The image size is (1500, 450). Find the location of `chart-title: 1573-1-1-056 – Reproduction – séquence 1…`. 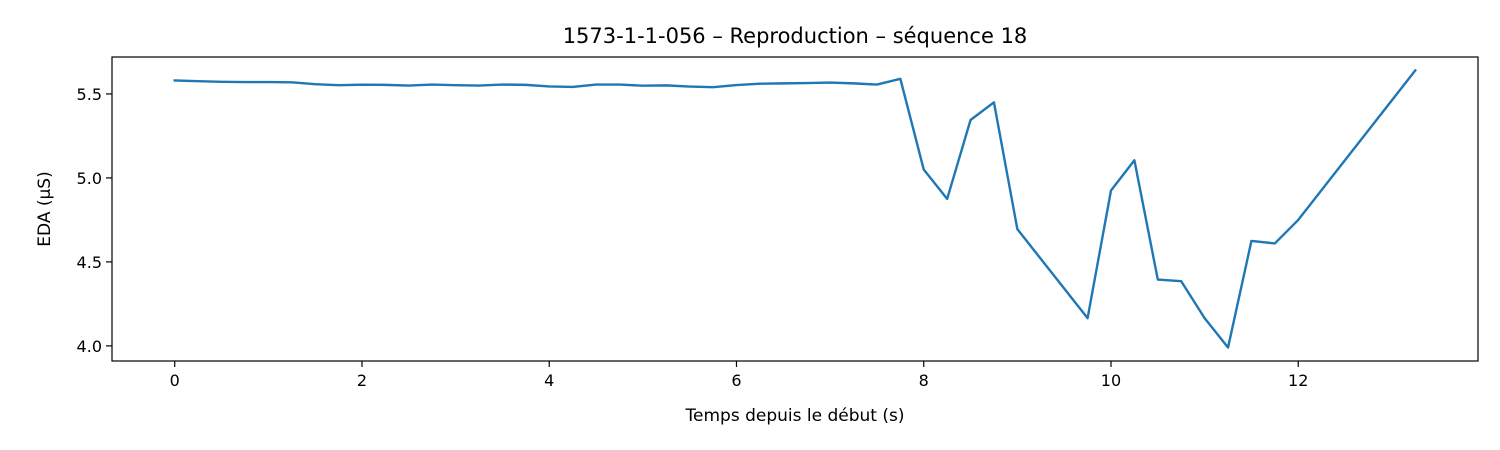

chart-title: 1573-1-1-056 – Reproduction – séquence 1… is located at coordinates (795, 36).